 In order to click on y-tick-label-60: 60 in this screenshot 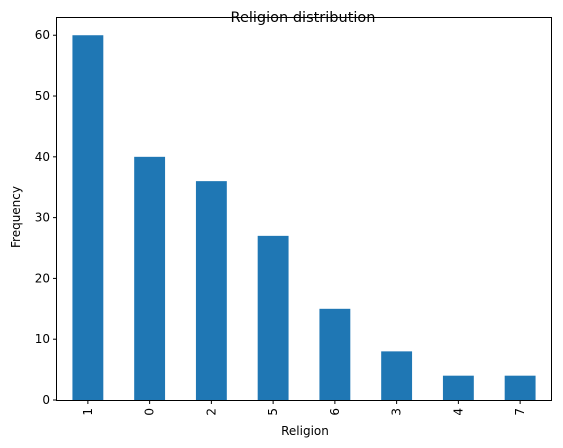, I will do `click(42, 35)`.